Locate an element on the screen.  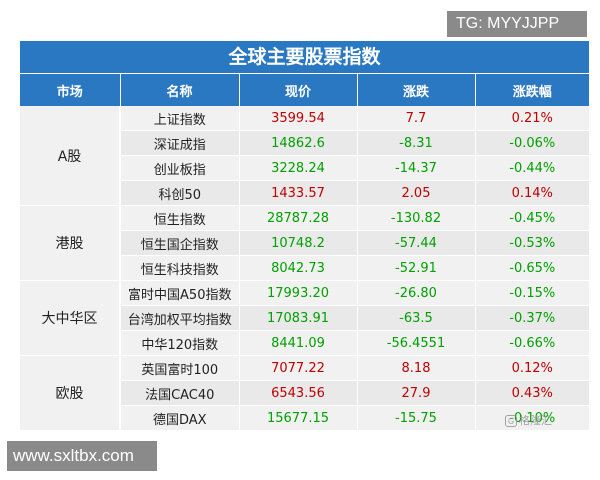
table-row: 科创50 1433.57 2.05 0.14% is located at coordinates (304, 193).